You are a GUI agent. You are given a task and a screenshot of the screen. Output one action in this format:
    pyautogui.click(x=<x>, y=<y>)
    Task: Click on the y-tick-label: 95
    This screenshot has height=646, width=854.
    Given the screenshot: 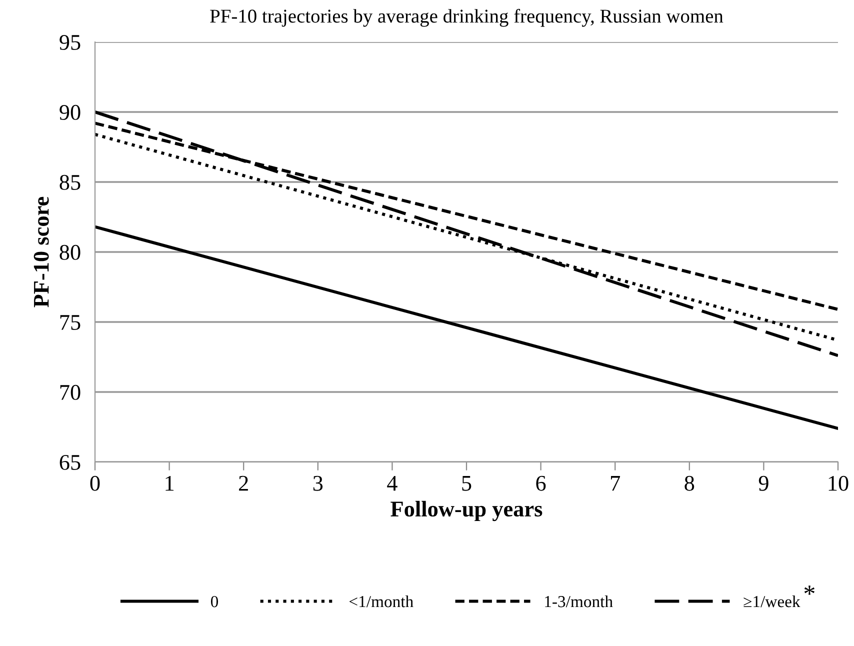 What is the action you would take?
    pyautogui.click(x=70, y=42)
    